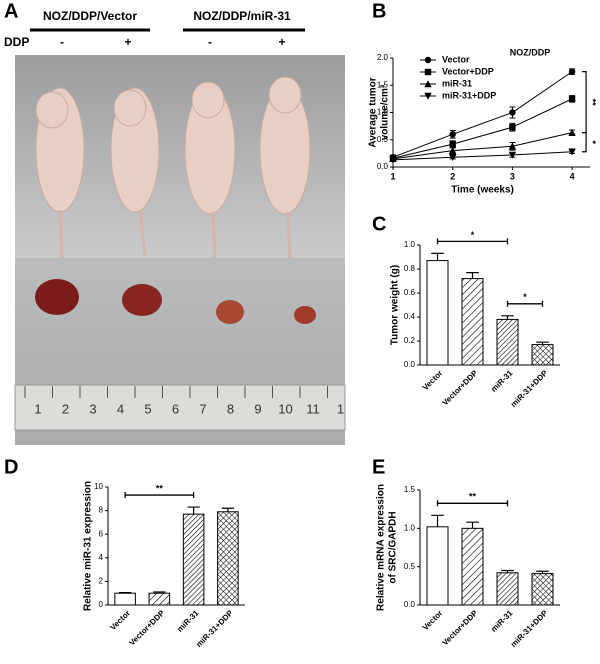  Describe the element at coordinates (572, 176) in the screenshot. I see `x-tick-label: 4` at that location.